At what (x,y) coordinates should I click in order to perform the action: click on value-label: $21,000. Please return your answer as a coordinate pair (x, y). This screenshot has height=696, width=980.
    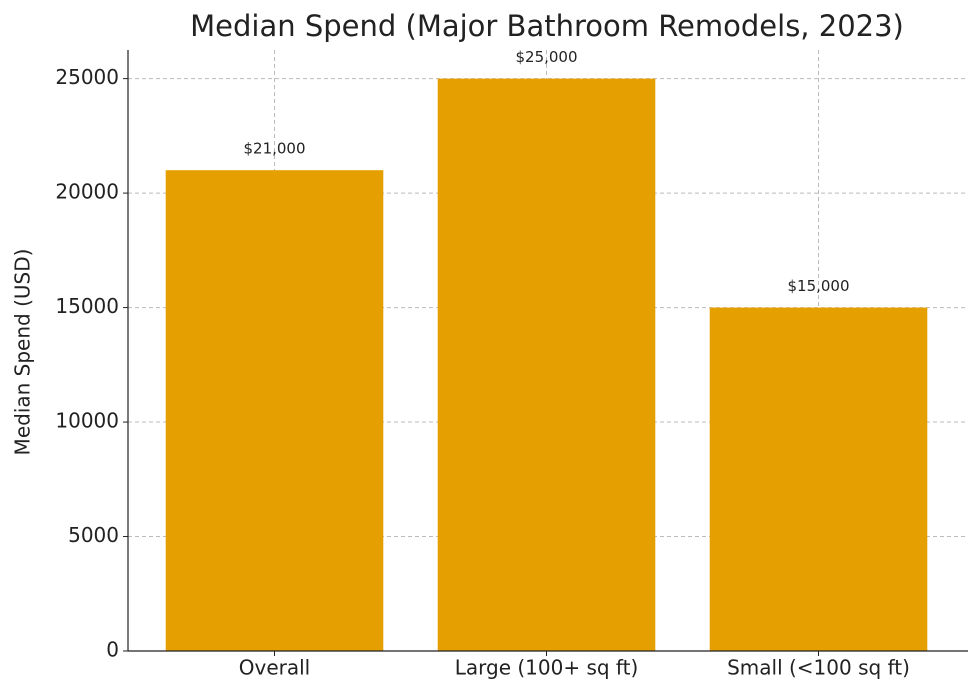
    Looking at the image, I should click on (274, 149).